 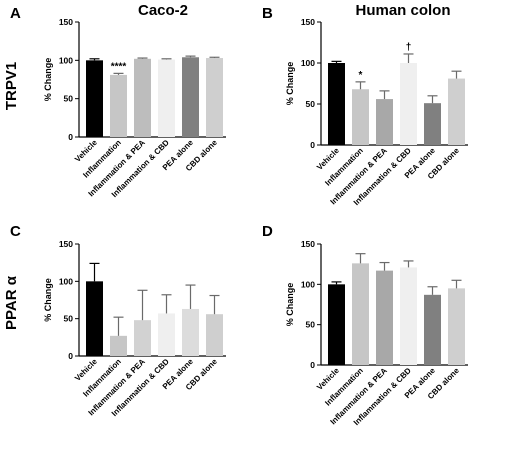 I want to click on column-title-human-colon: Human colon, so click(x=402, y=10).